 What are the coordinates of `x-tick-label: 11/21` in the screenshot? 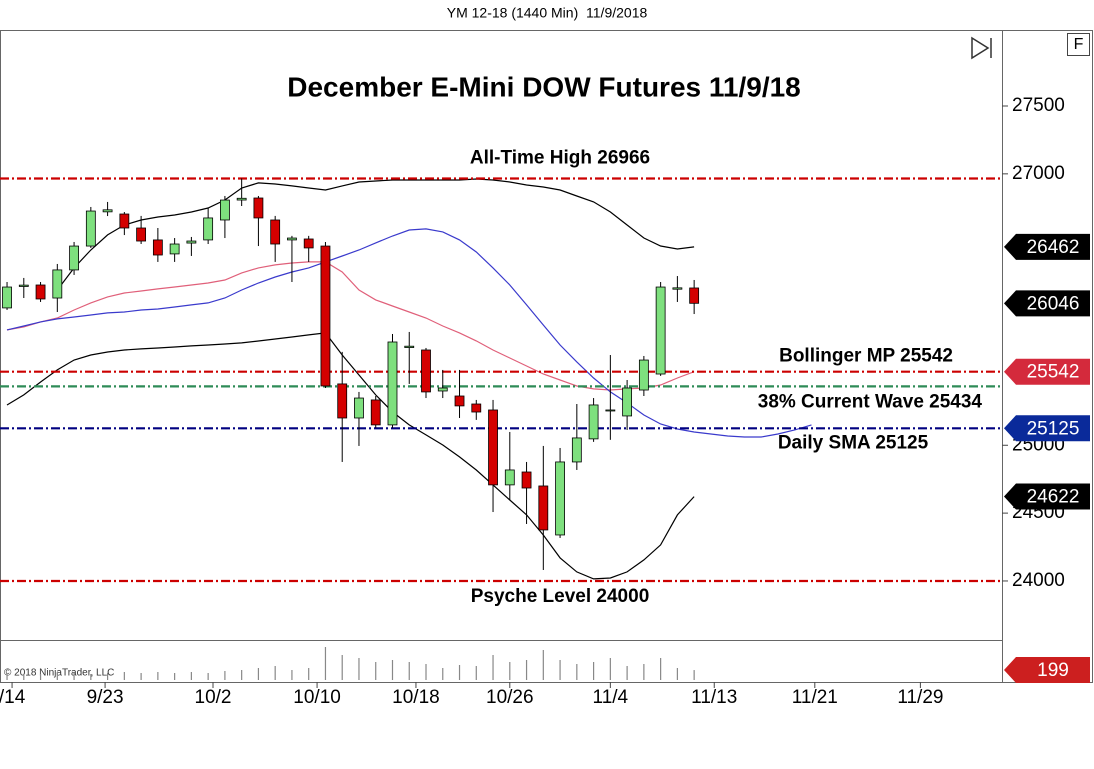 It's located at (815, 697).